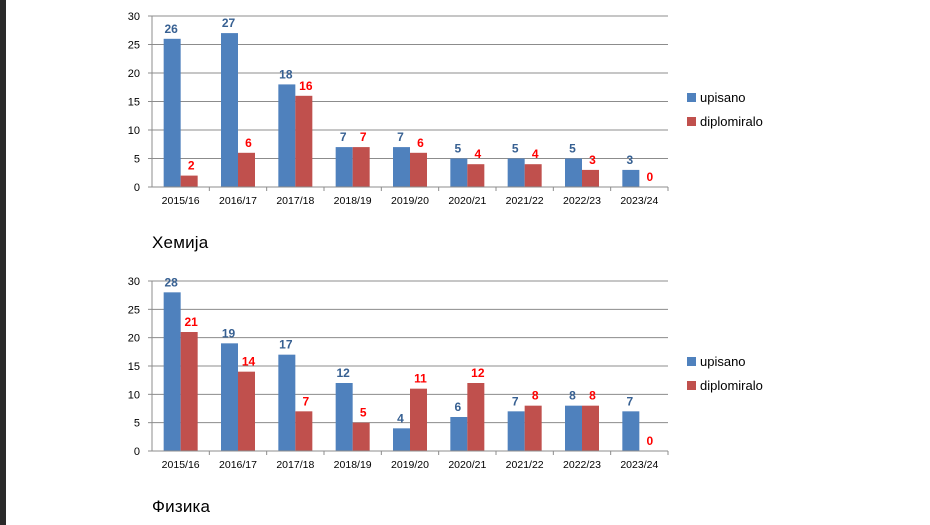 The width and height of the screenshot is (930, 525). Describe the element at coordinates (592, 160) in the screenshot. I see `data-label-diplomiralo: 3` at that location.